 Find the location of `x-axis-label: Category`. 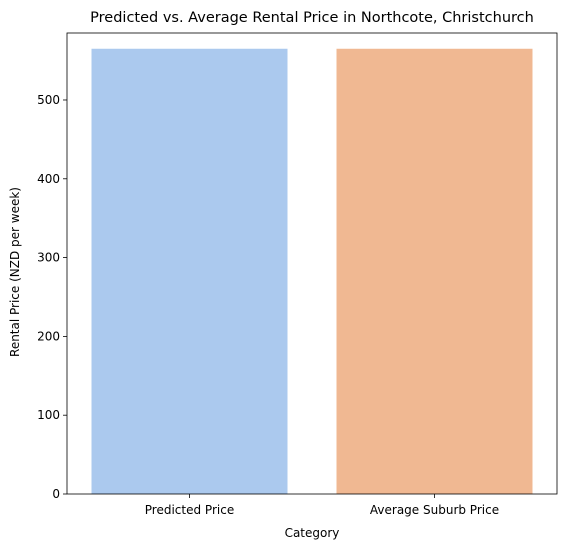

x-axis-label: Category is located at coordinates (312, 533).